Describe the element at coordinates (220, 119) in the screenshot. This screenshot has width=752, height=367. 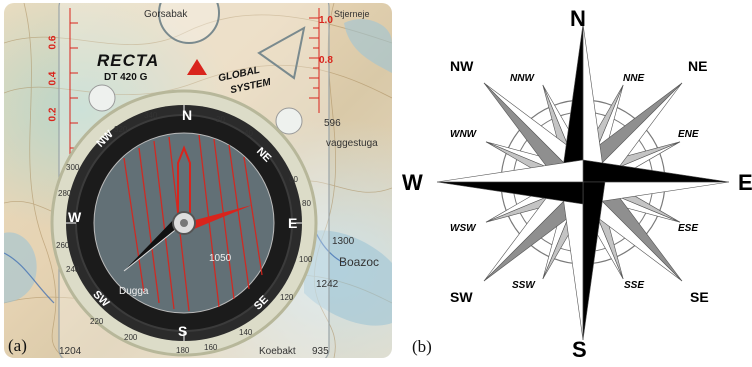
I see `bezel-degree: 20` at that location.